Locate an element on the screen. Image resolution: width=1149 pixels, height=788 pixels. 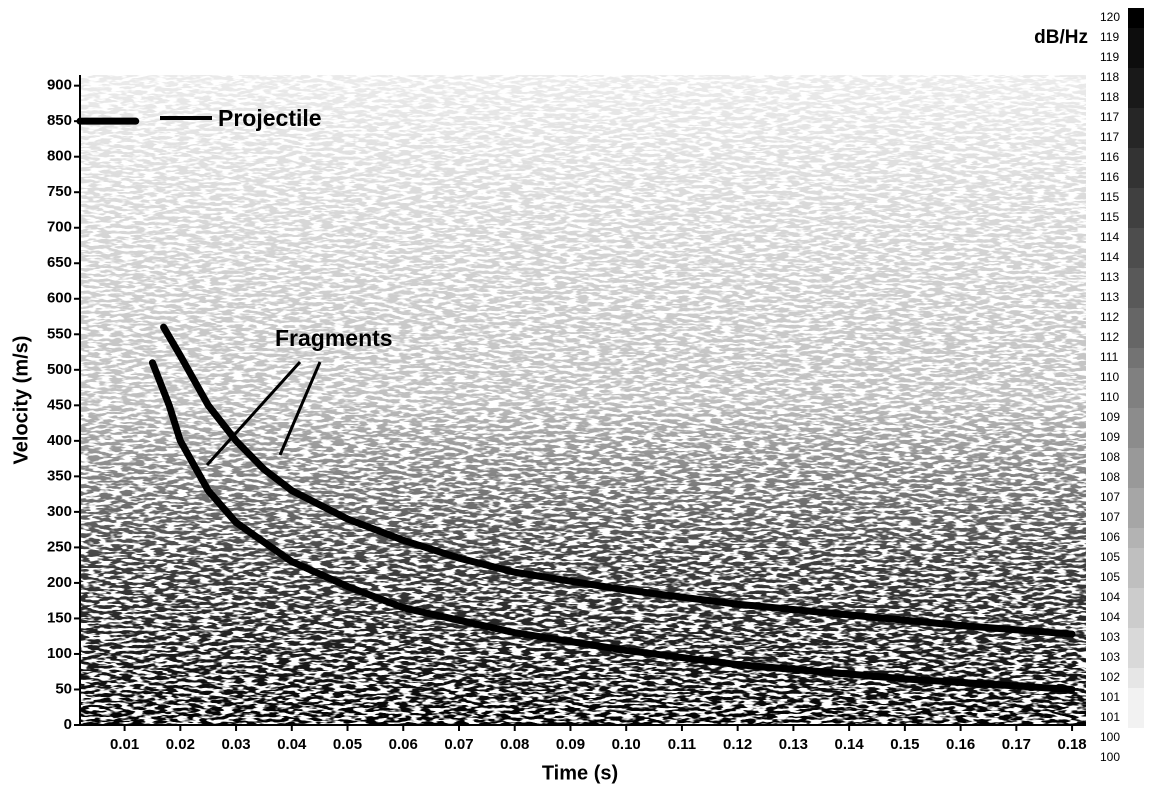
y-tick-label: 550 is located at coordinates (59, 333).